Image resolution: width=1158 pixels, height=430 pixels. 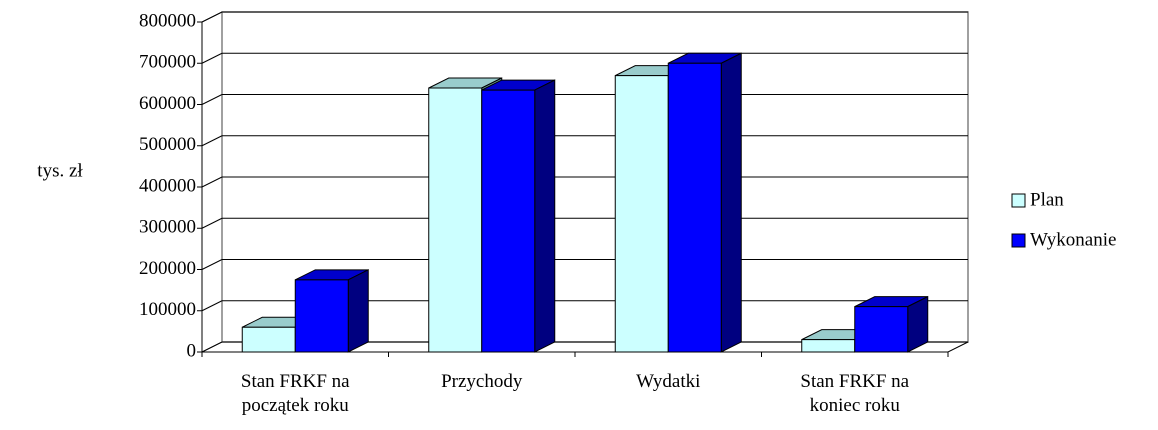 I want to click on x-tick-label: Stan FRKF na koniec roku, so click(x=855, y=393).